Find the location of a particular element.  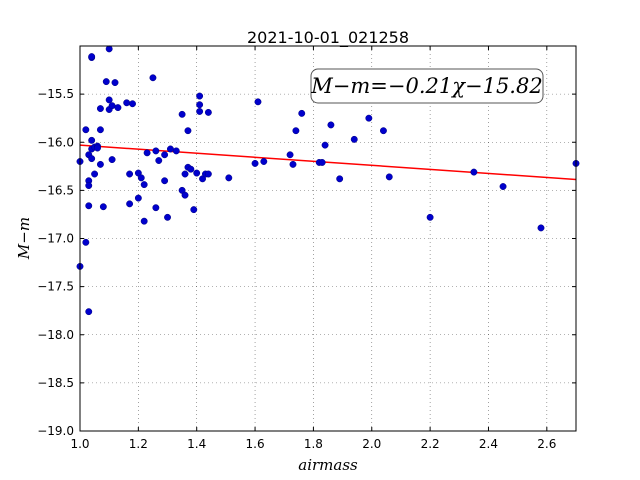

fit-line is located at coordinates (328, 162).